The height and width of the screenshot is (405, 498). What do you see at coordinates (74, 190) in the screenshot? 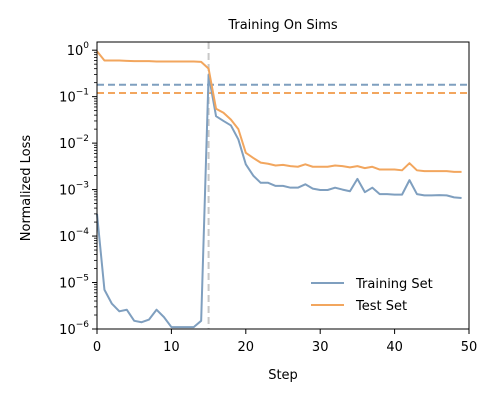
I see `y-tick-label: 10⁻³` at bounding box center [74, 190].